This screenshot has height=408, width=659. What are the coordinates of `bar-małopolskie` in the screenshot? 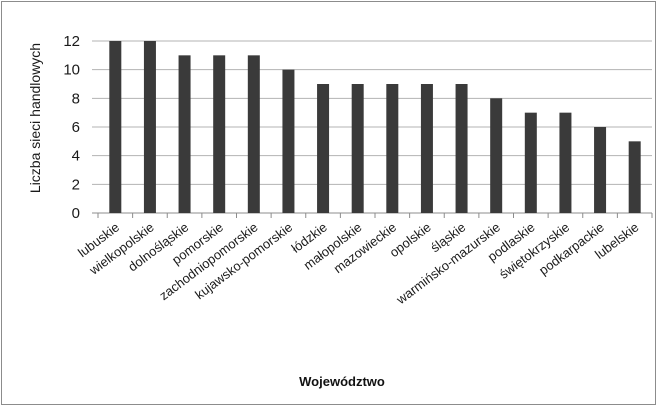 It's located at (357, 148).